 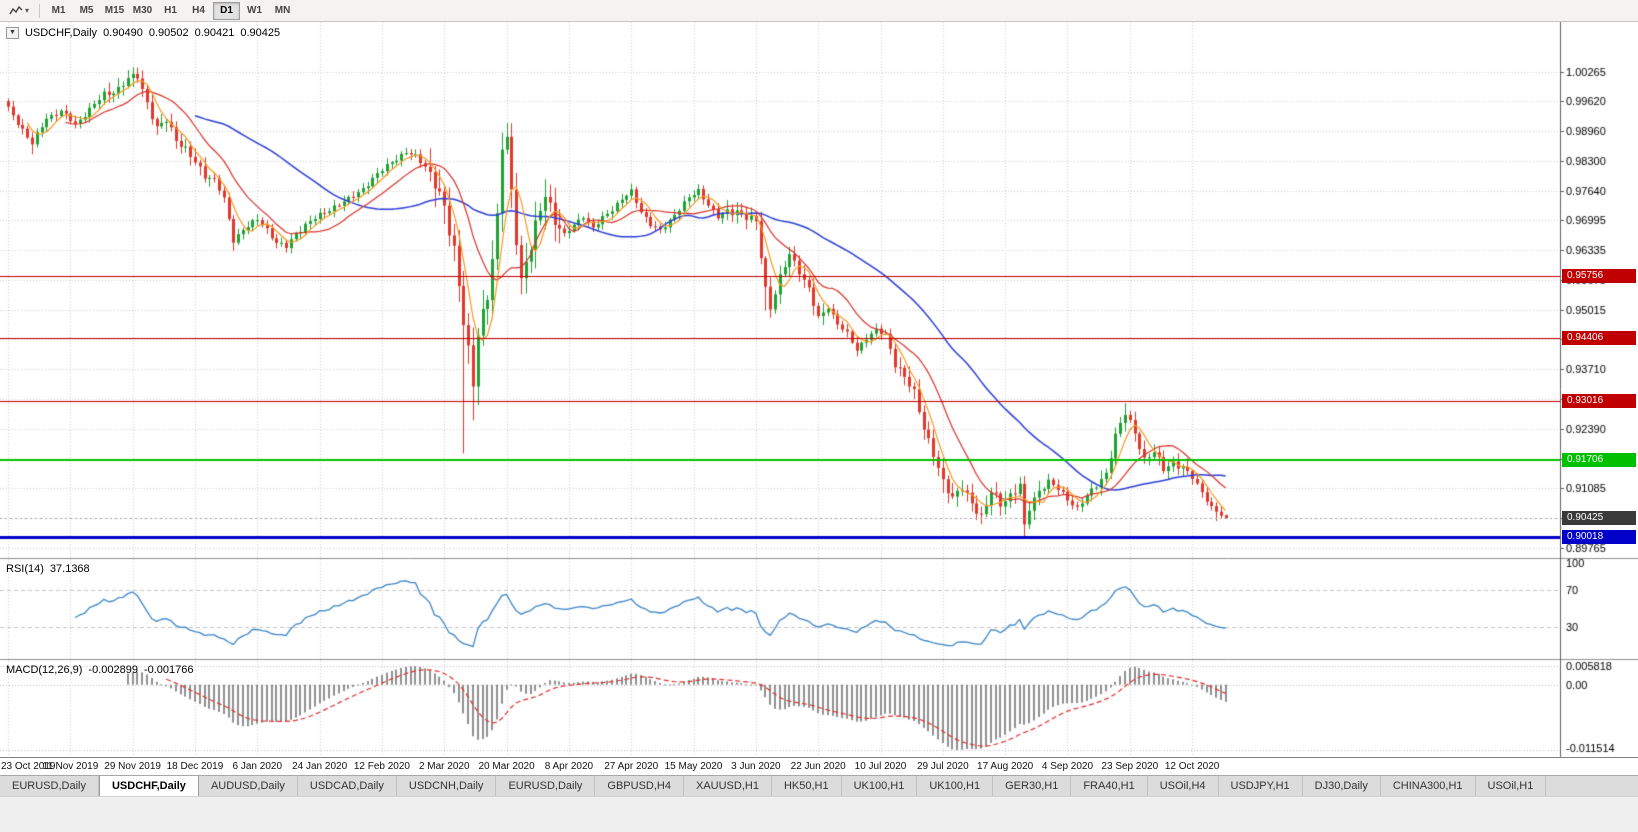 What do you see at coordinates (198, 11) in the screenshot?
I see `timeframe-h4-button: H4` at bounding box center [198, 11].